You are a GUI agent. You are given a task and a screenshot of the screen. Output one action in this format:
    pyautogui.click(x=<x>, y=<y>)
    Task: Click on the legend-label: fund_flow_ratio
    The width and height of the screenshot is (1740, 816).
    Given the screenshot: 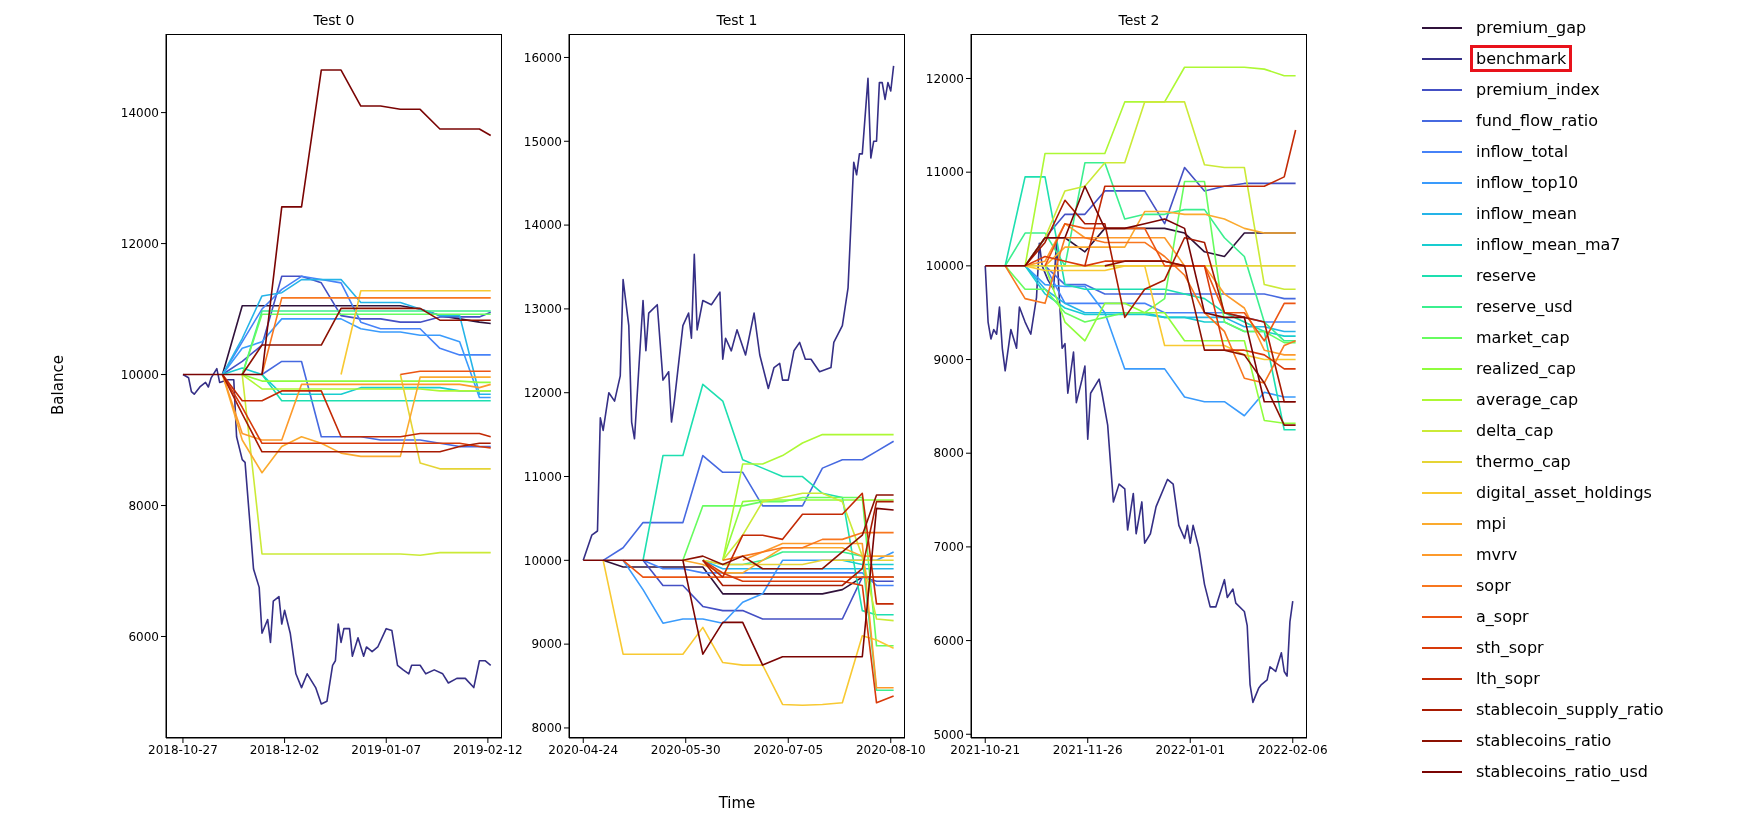 What is the action you would take?
    pyautogui.click(x=1537, y=120)
    